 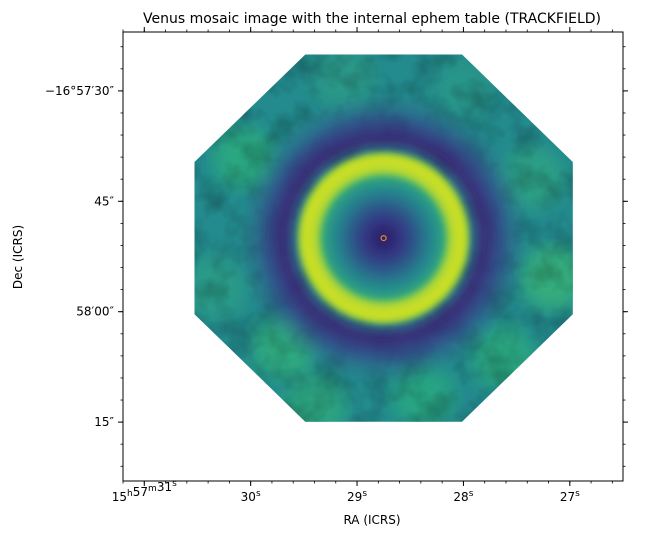 I want to click on x-axis-label: RA (ICRS), so click(x=371, y=520).